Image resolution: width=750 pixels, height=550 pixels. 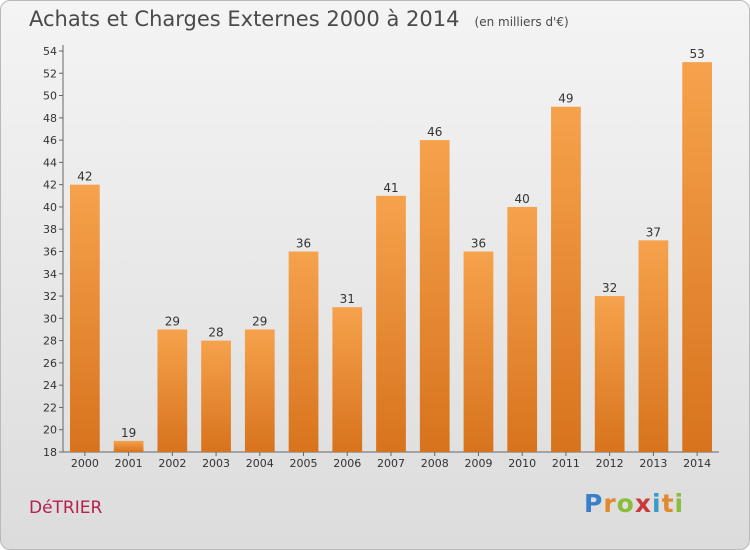 I want to click on logo-letter: x, so click(x=643, y=503).